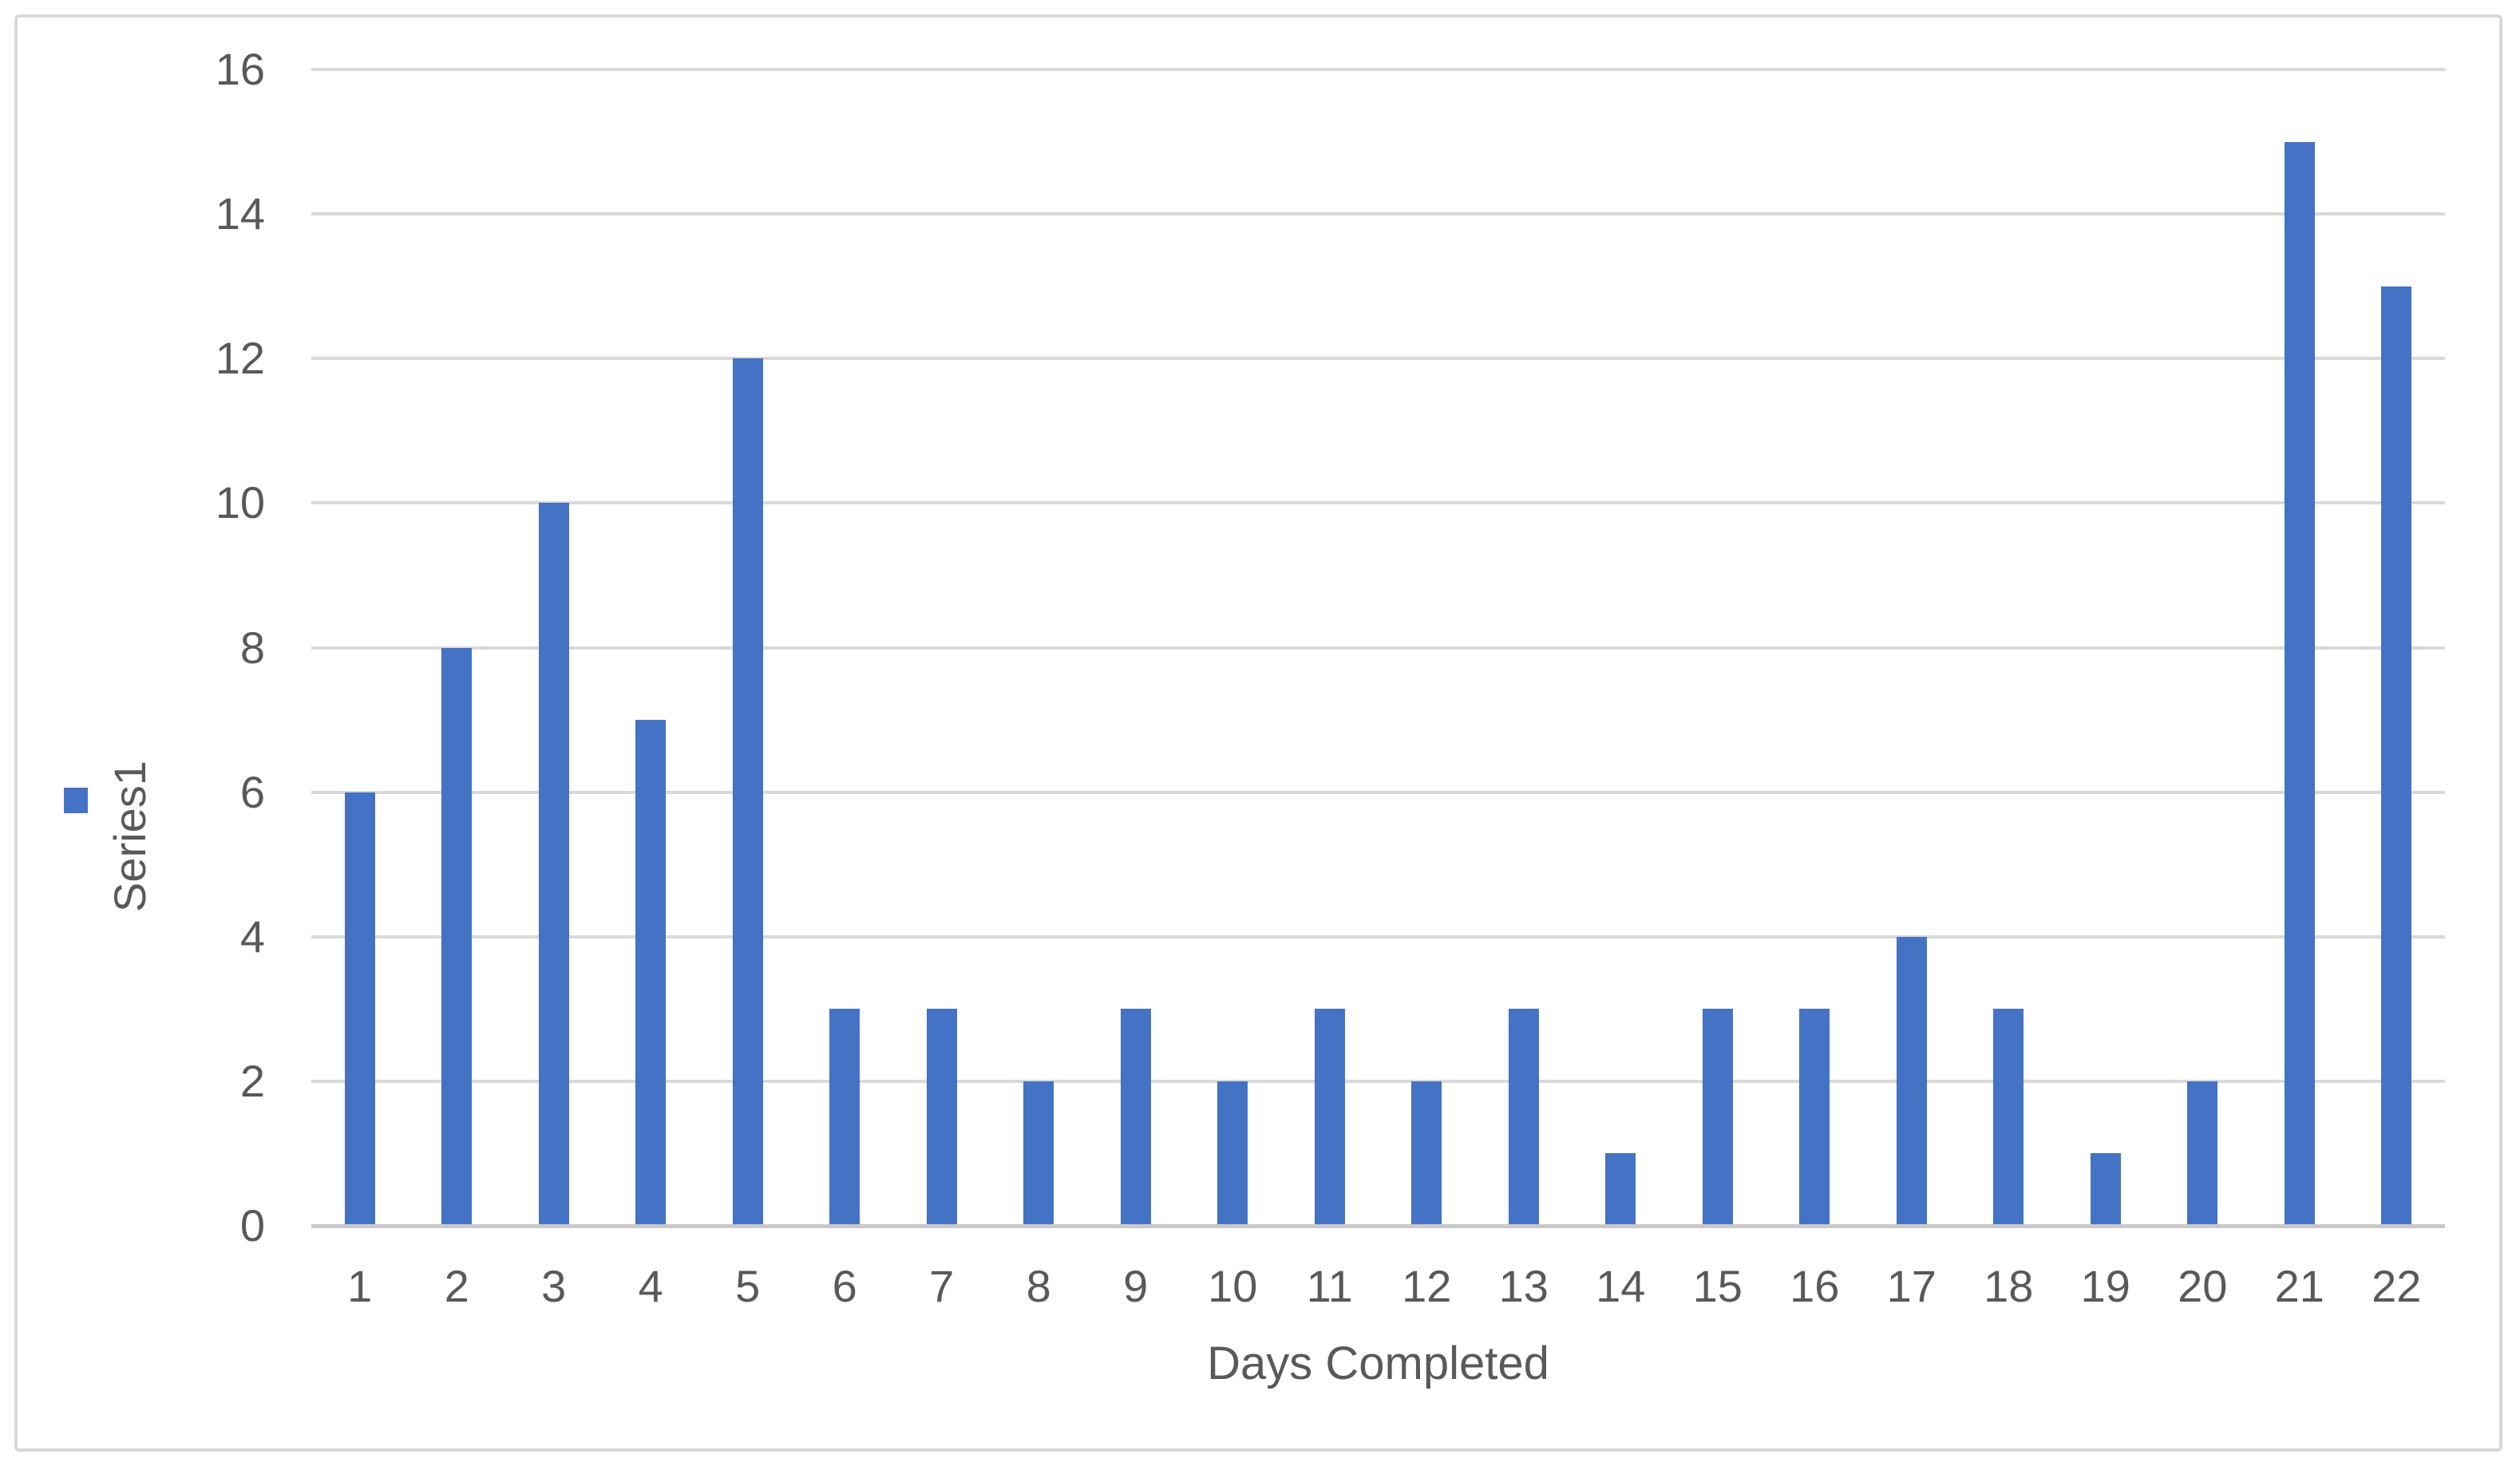  I want to click on y-tick-label-14: 14, so click(240, 214).